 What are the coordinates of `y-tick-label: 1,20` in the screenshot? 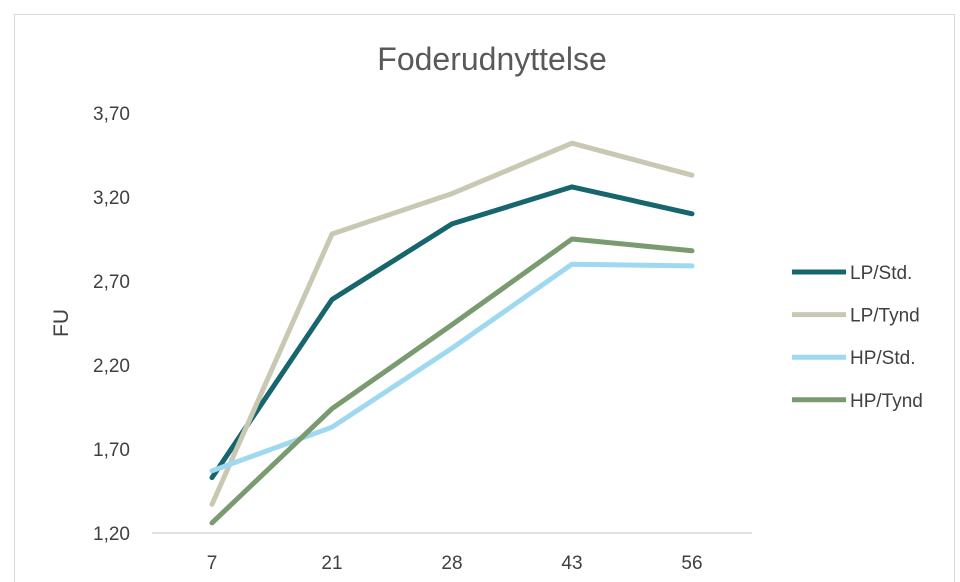 It's located at (111, 534).